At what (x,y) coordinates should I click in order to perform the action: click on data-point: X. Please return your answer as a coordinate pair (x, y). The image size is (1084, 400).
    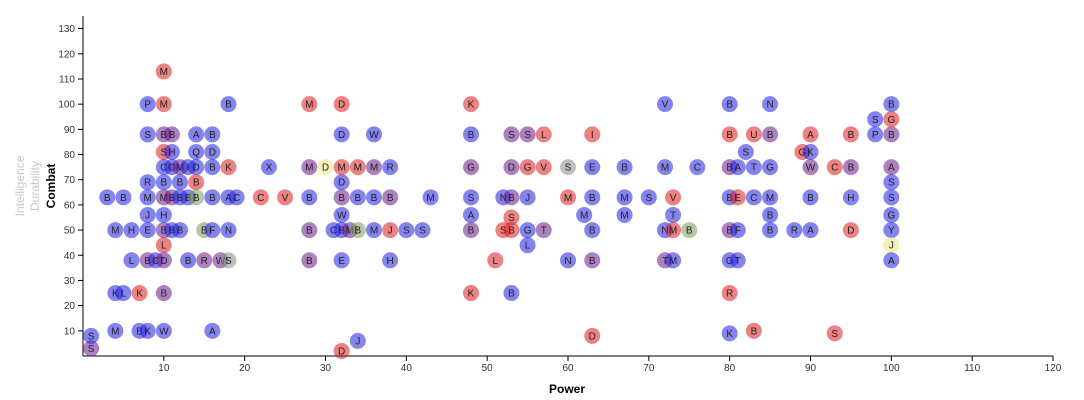
    Looking at the image, I should click on (268, 167).